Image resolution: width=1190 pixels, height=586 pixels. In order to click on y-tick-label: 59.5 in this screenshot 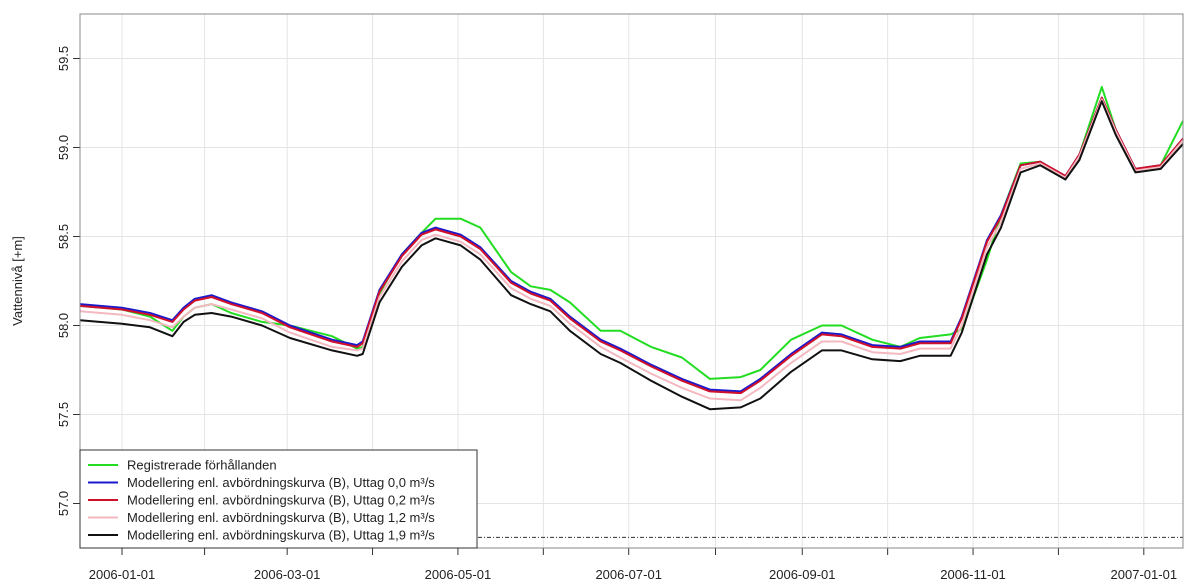, I will do `click(63, 58)`.